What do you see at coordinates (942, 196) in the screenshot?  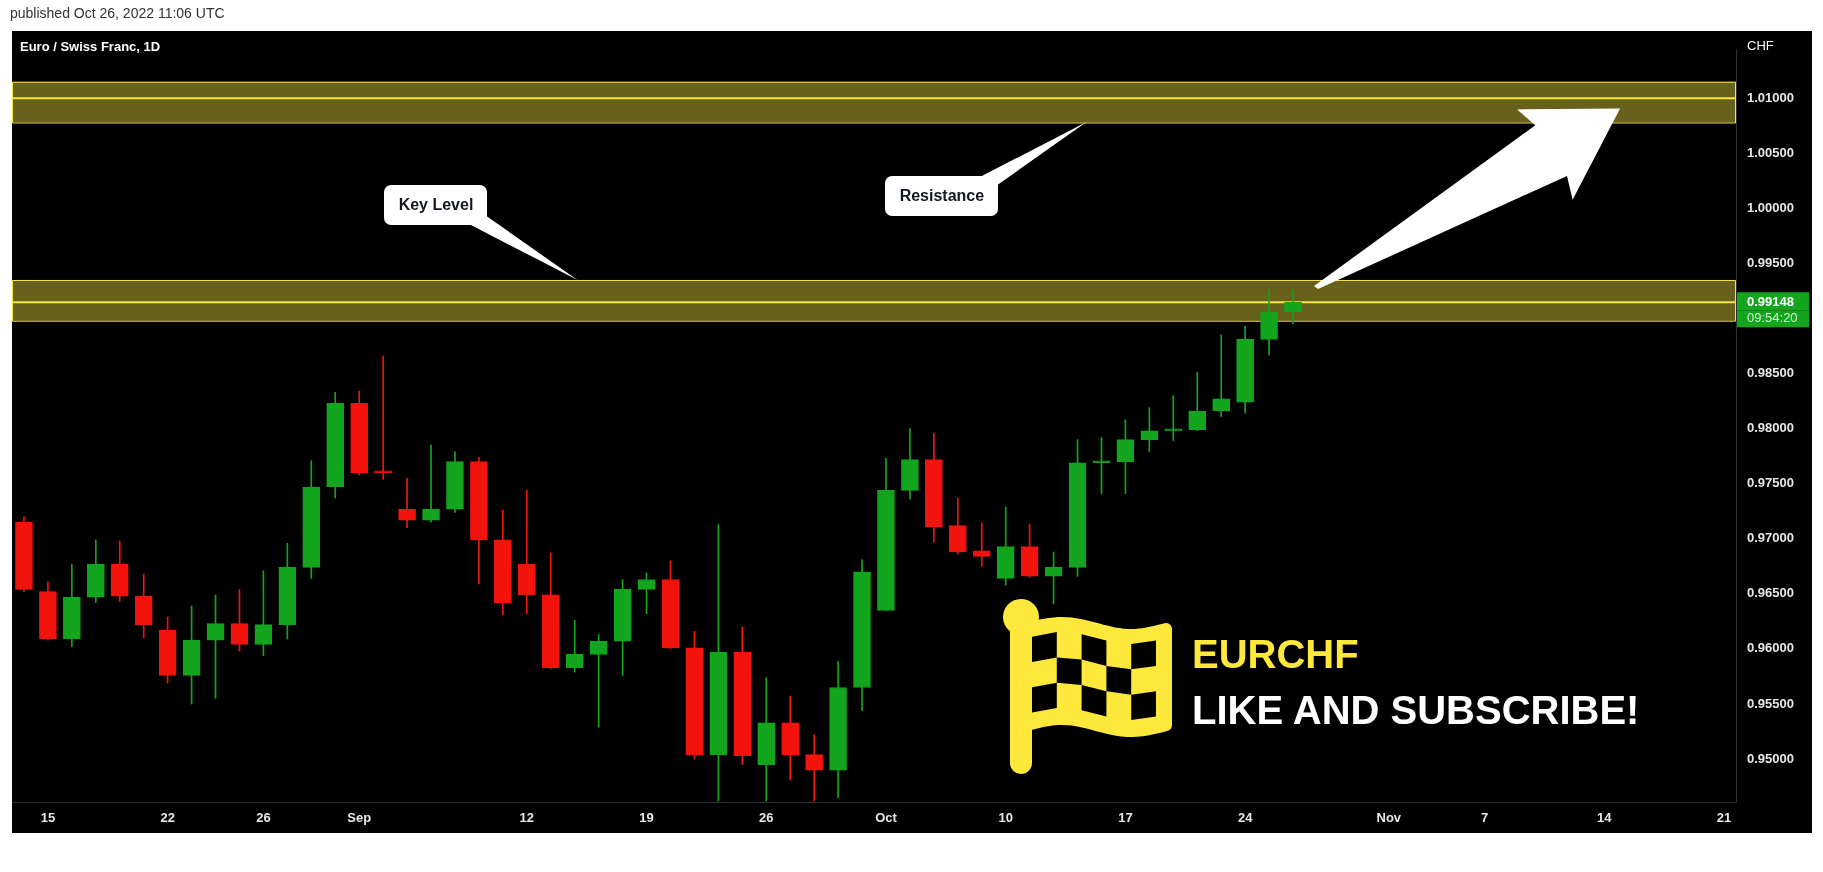 I see `annotation: Resistance` at bounding box center [942, 196].